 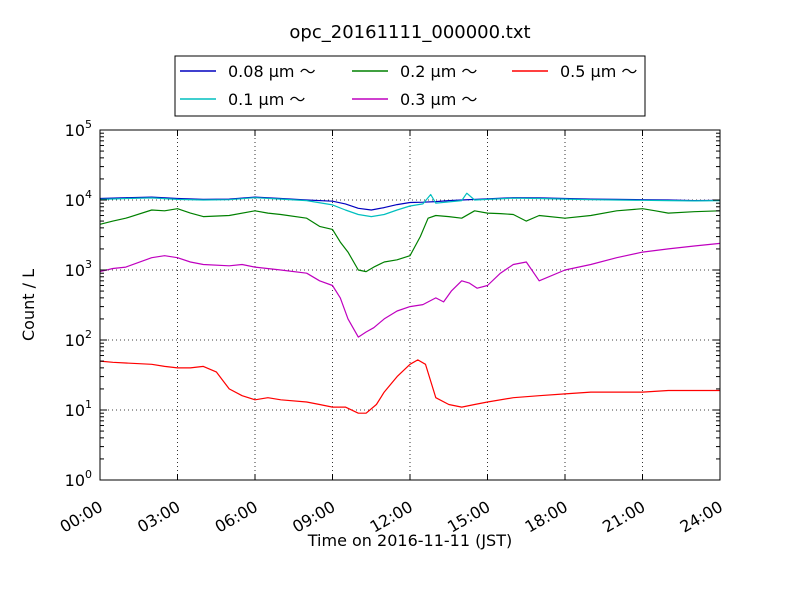 I want to click on chart-title: opc_20161111_000000.txt, so click(x=409, y=32).